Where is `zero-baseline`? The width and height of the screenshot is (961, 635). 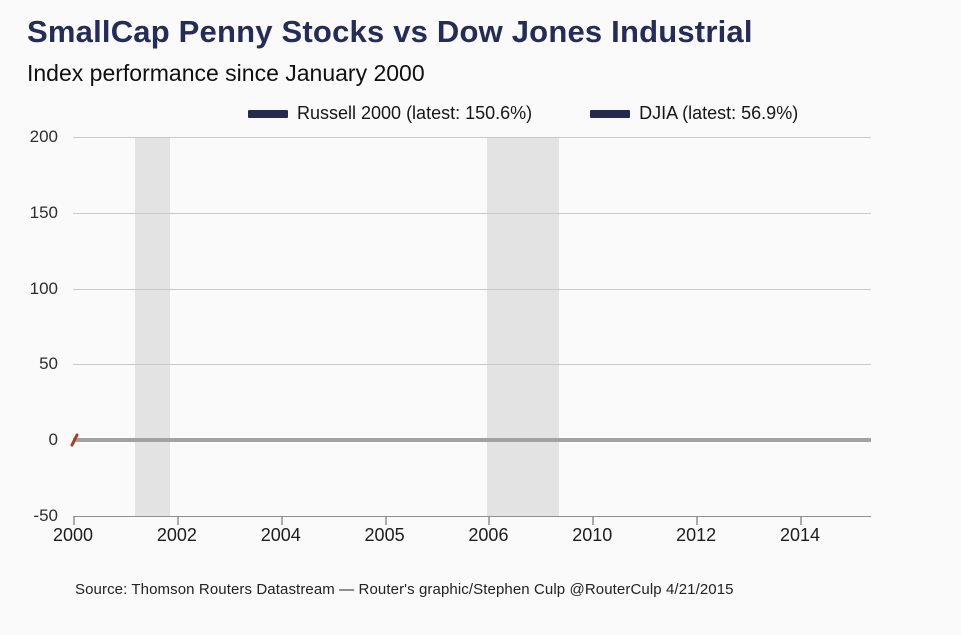 zero-baseline is located at coordinates (472, 440).